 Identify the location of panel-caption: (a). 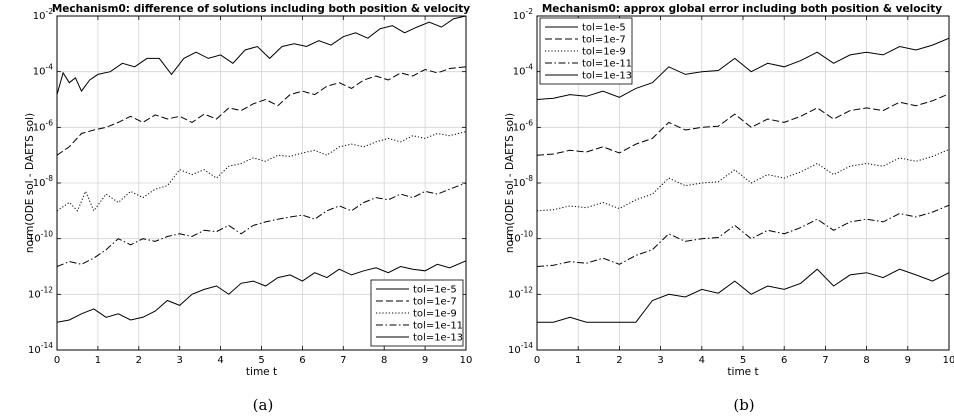
(263, 405).